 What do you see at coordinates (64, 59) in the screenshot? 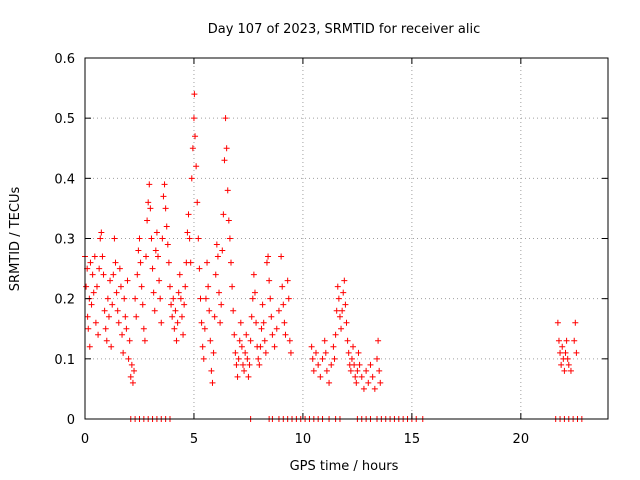
I see `y-tick-label: 0.6` at bounding box center [64, 59].